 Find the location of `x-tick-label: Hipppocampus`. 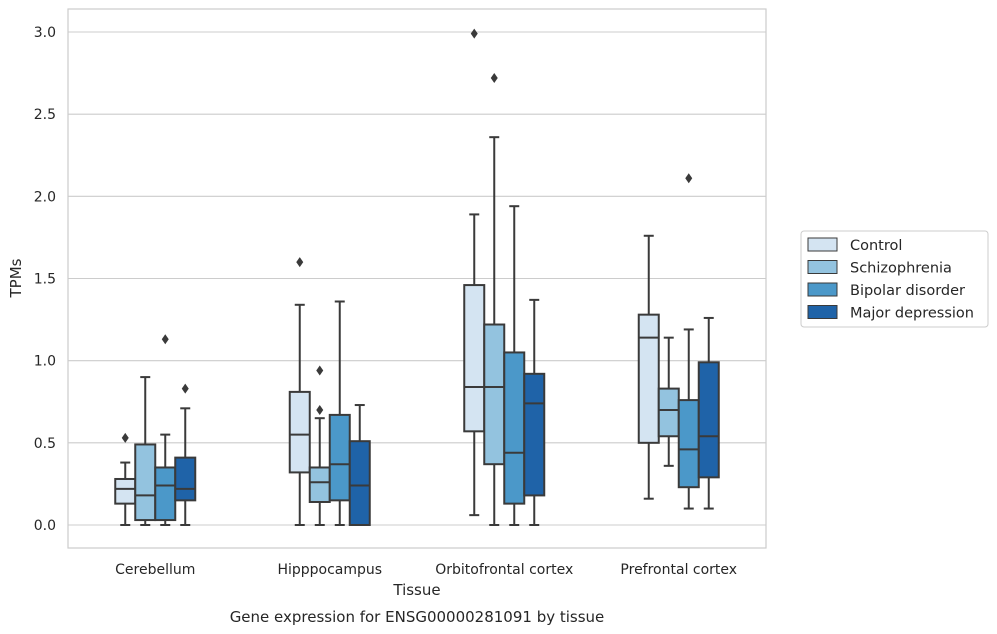

x-tick-label: Hipppocampus is located at coordinates (329, 570).